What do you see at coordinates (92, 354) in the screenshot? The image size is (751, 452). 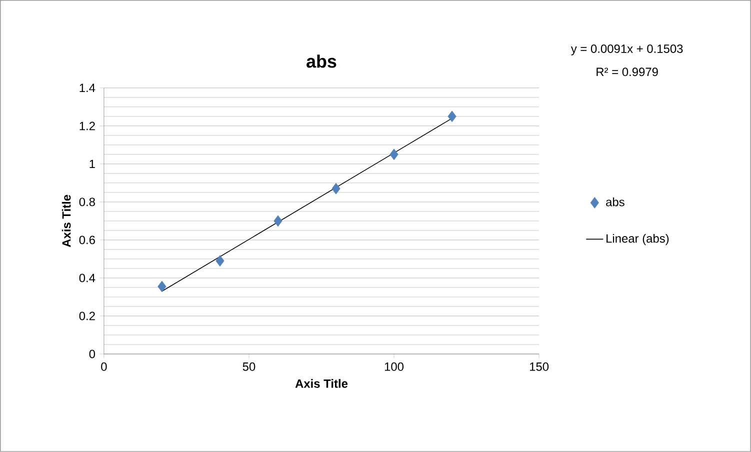 I see `y-tick-label: 0` at bounding box center [92, 354].